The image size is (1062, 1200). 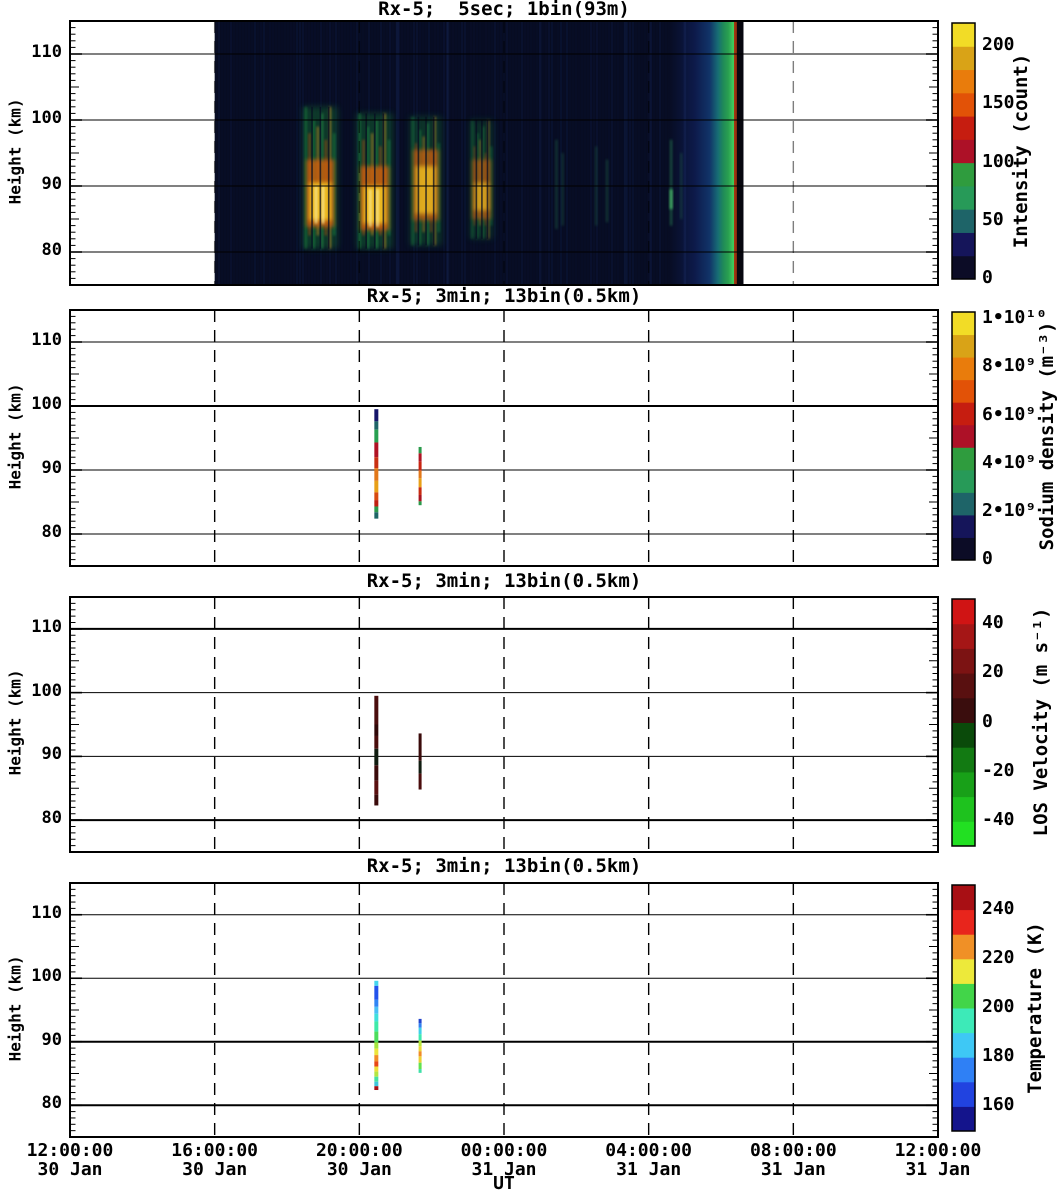 I want to click on x-tick-label: 20:00:00 30 Jan, so click(x=359, y=1160).